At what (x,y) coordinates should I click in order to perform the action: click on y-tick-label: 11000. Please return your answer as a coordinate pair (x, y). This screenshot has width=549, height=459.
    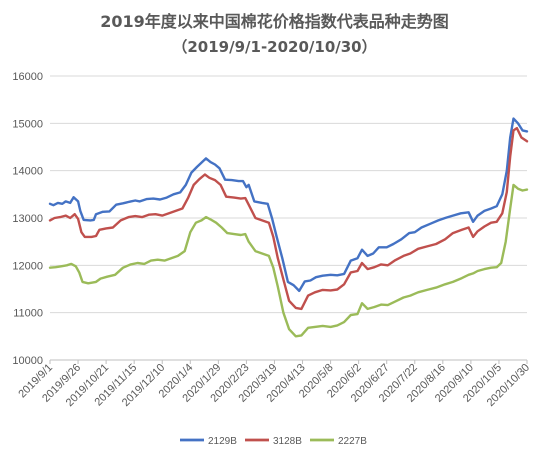
    Looking at the image, I should click on (28, 314).